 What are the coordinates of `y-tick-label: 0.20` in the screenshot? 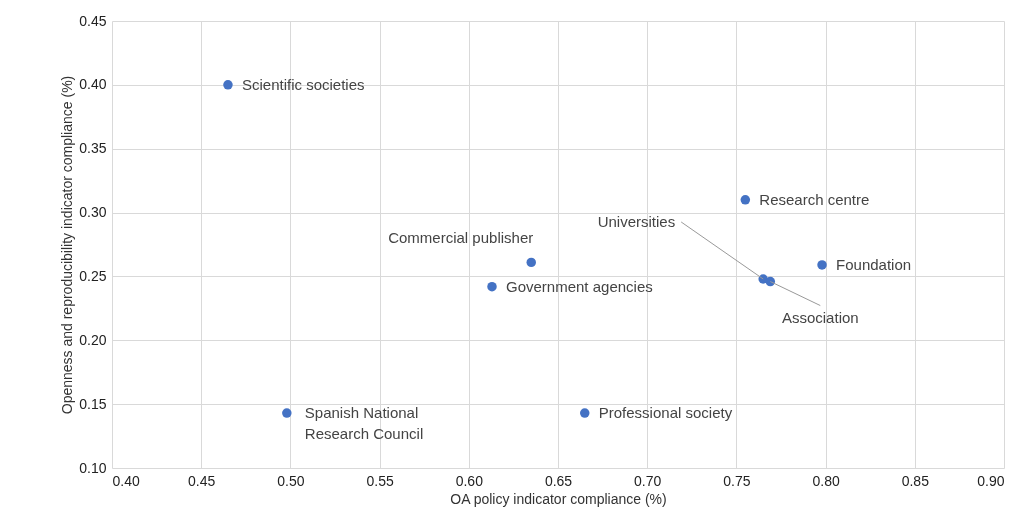 It's located at (93, 339).